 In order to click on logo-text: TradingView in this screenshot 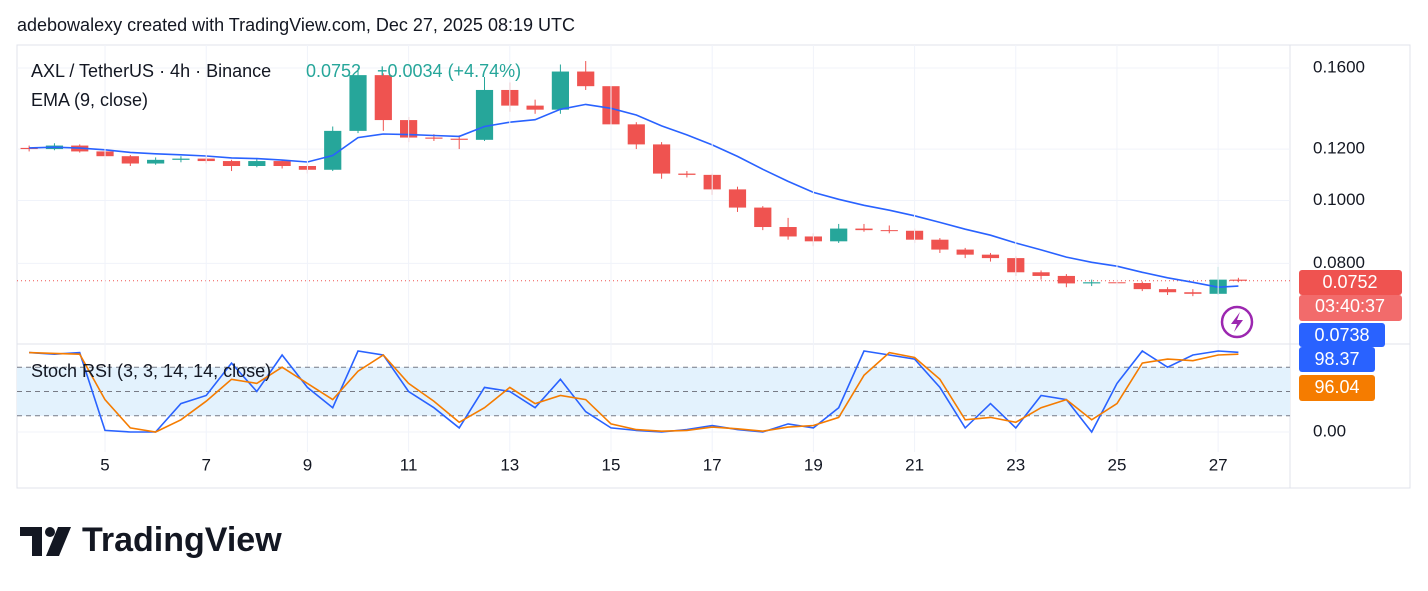, I will do `click(182, 540)`.